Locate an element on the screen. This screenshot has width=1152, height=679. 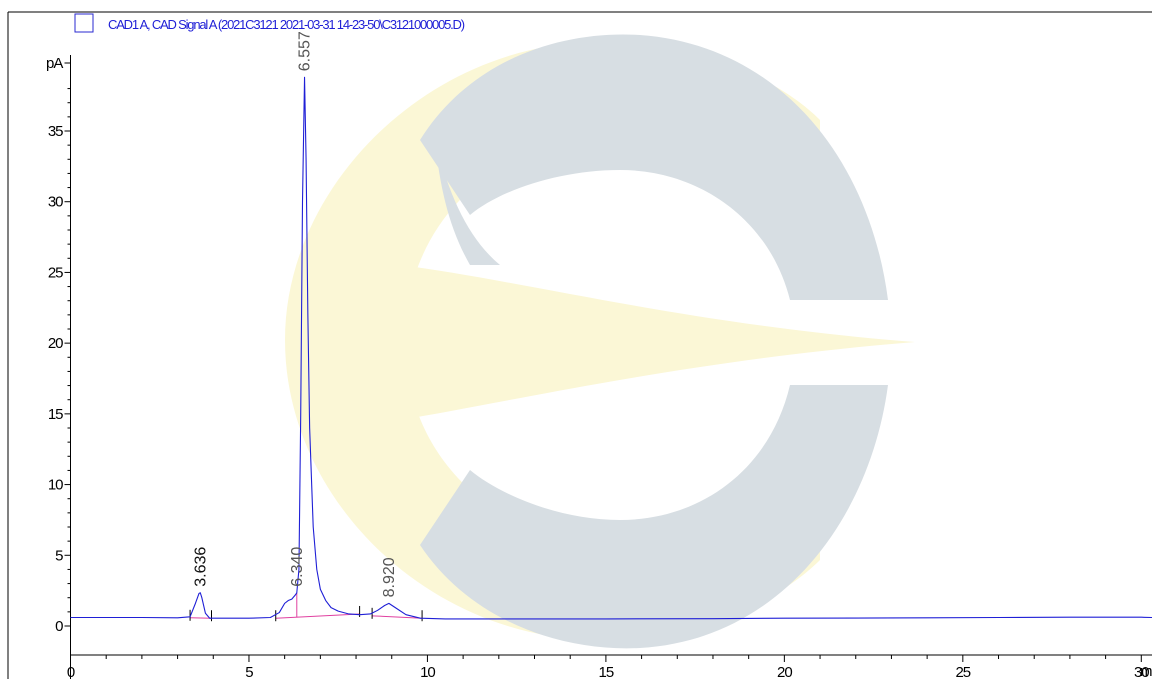
y-tick-label: 0 is located at coordinates (59, 626).